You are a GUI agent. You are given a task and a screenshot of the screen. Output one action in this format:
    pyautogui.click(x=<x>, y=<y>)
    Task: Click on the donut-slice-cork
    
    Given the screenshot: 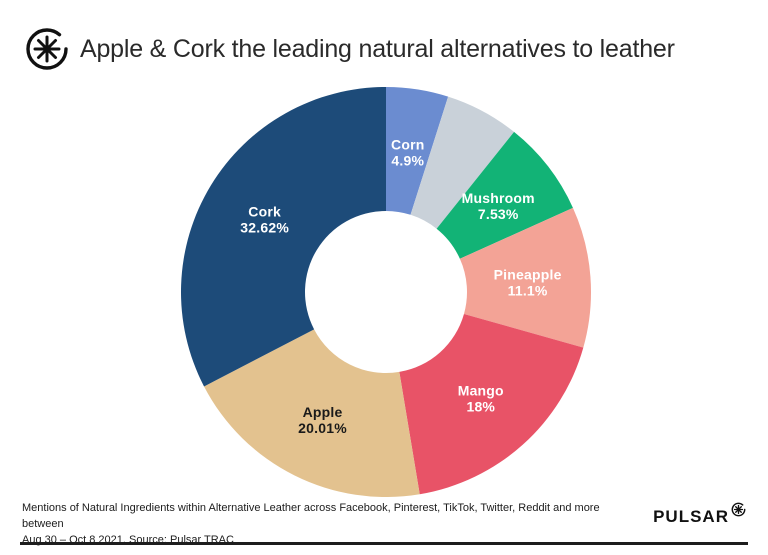 What is the action you would take?
    pyautogui.click(x=283, y=237)
    